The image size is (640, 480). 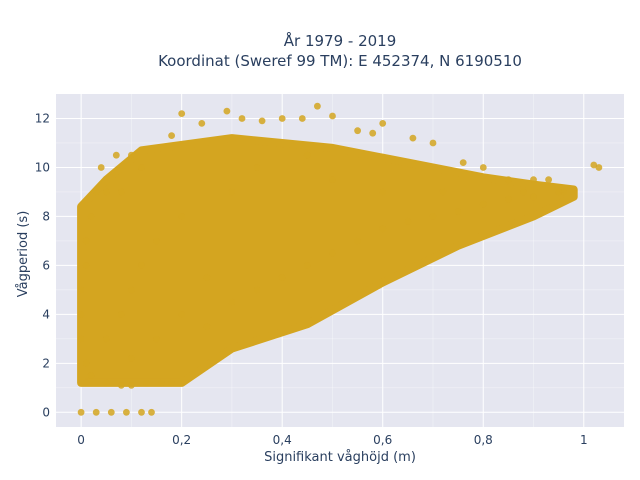 What do you see at coordinates (81, 440) in the screenshot?
I see `x-tick-label: 0` at bounding box center [81, 440].